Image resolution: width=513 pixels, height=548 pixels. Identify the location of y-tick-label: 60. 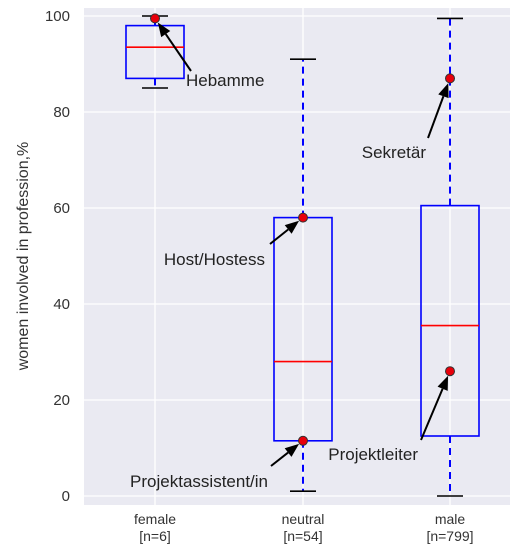
(61, 208).